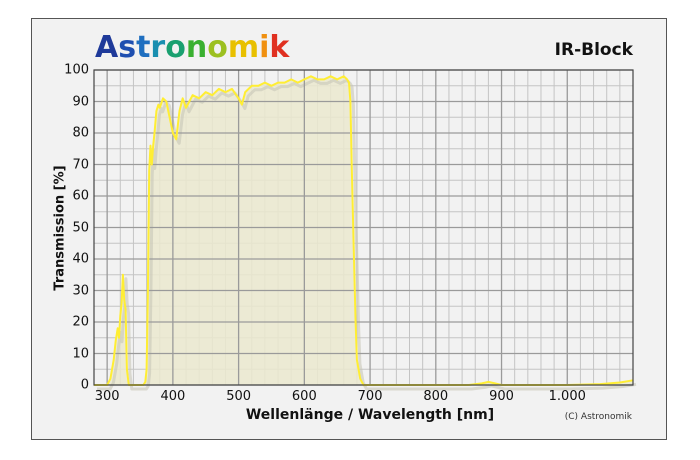 The image size is (700, 460). I want to click on y-tick-label: 60, so click(80, 196).